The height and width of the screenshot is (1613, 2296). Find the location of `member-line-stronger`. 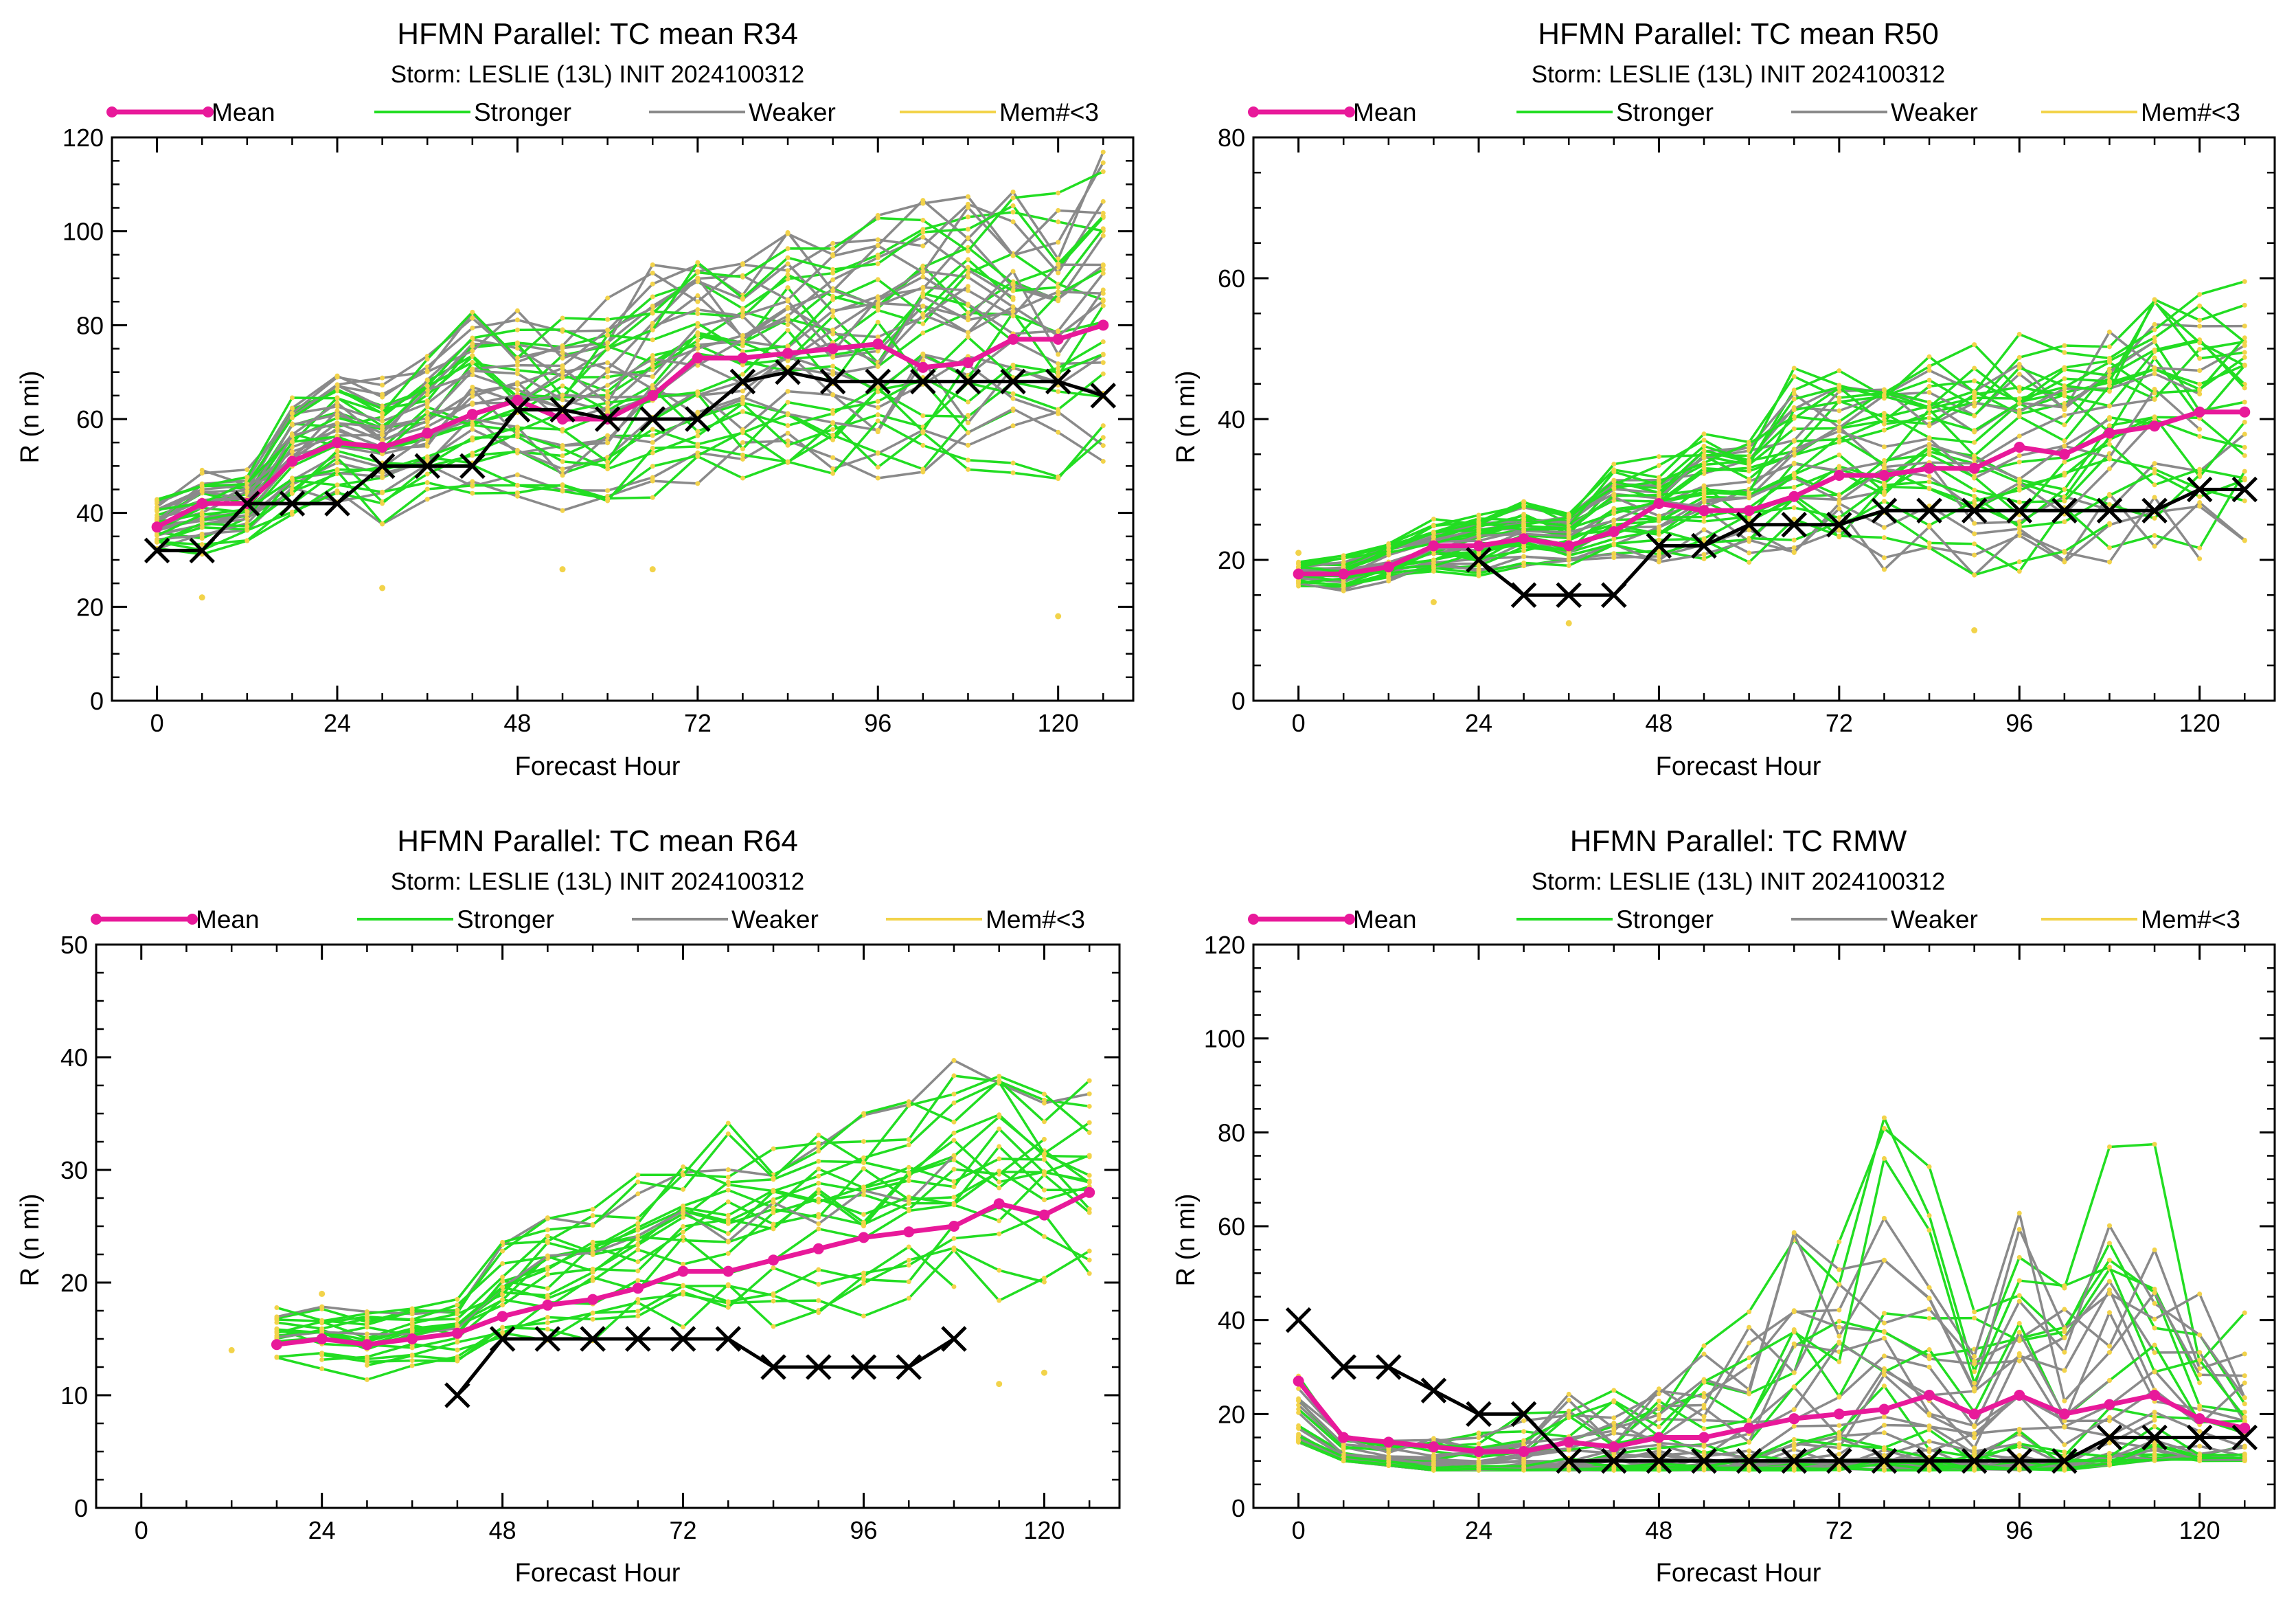

member-line-stronger is located at coordinates (1771, 431).